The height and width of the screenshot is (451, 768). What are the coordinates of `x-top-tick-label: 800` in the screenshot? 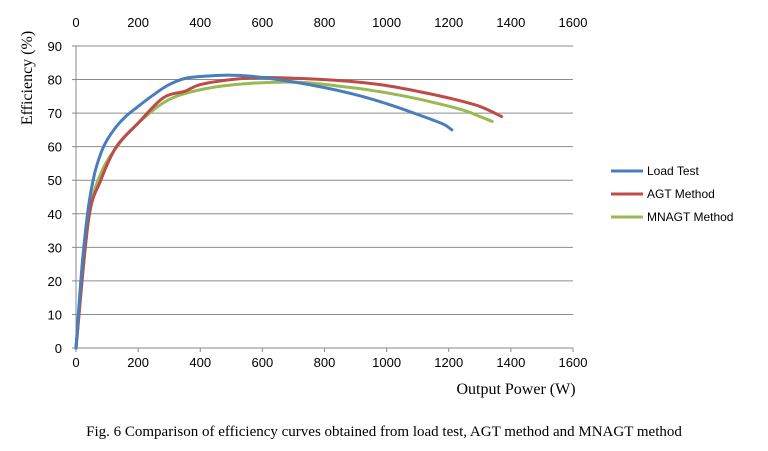 It's located at (325, 22).